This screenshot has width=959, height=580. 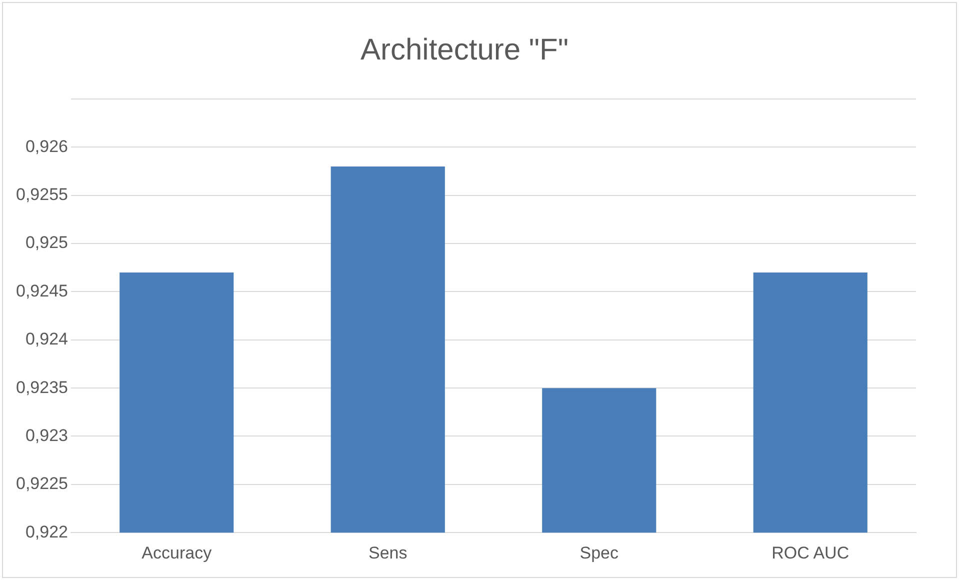 What do you see at coordinates (811, 552) in the screenshot?
I see `x-tick-label: ROC AUC` at bounding box center [811, 552].